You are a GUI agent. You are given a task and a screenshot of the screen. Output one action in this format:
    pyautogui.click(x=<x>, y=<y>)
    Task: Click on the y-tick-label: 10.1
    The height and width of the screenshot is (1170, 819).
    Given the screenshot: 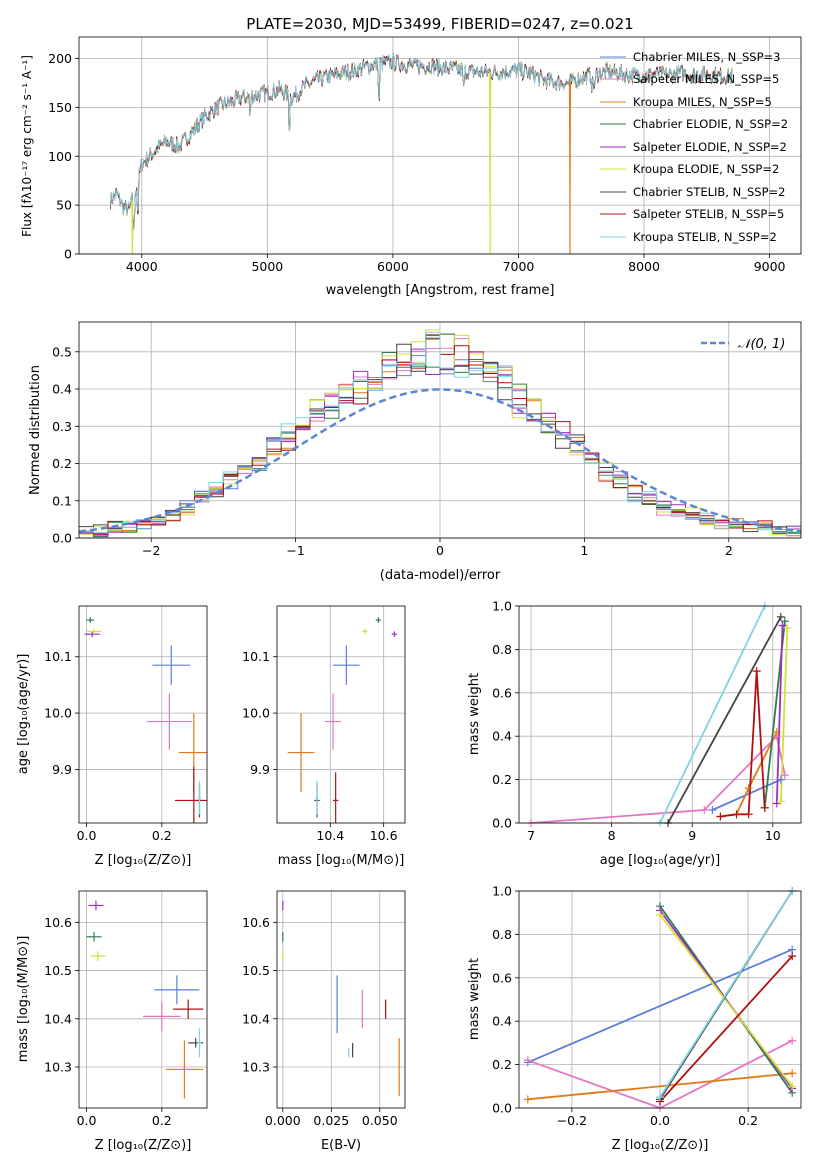 What is the action you would take?
    pyautogui.click(x=58, y=656)
    